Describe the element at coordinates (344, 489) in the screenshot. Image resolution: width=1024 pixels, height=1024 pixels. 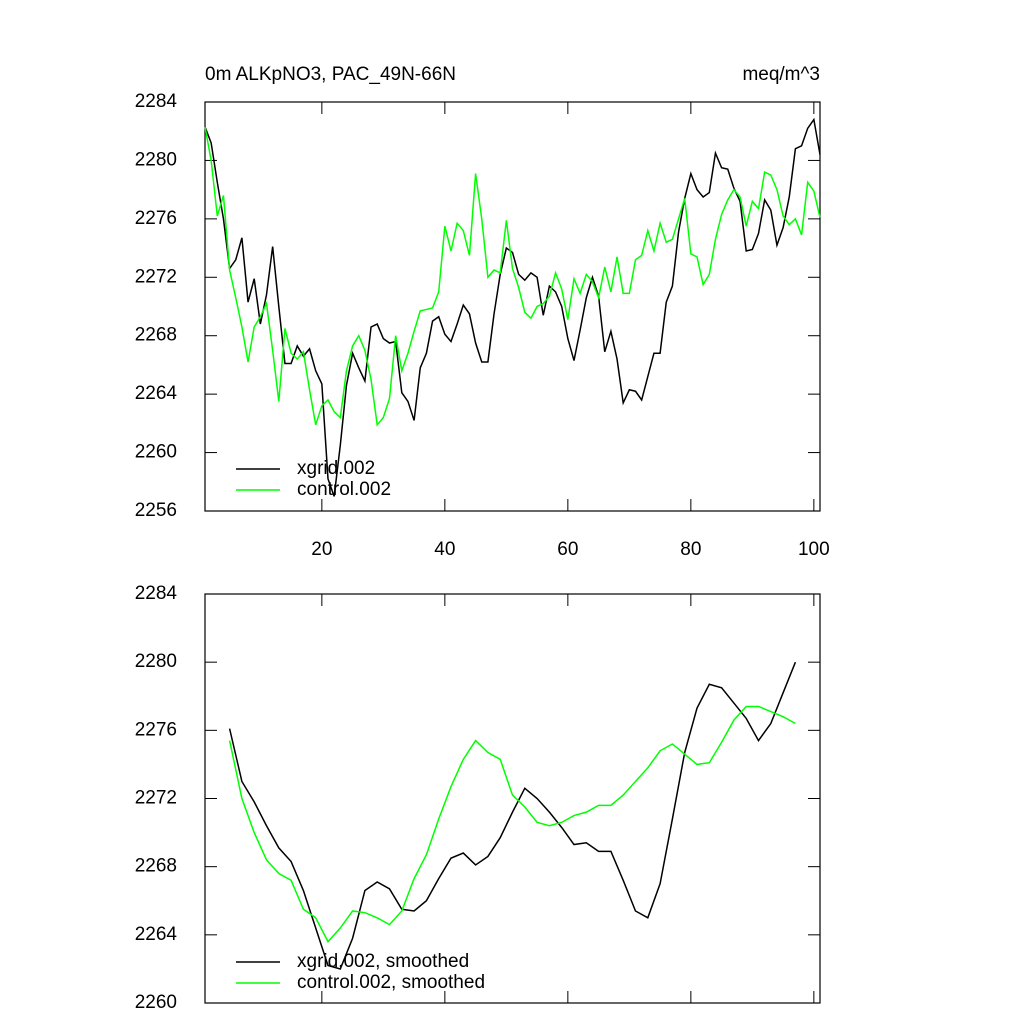
I see `legend-label: control.002` at that location.